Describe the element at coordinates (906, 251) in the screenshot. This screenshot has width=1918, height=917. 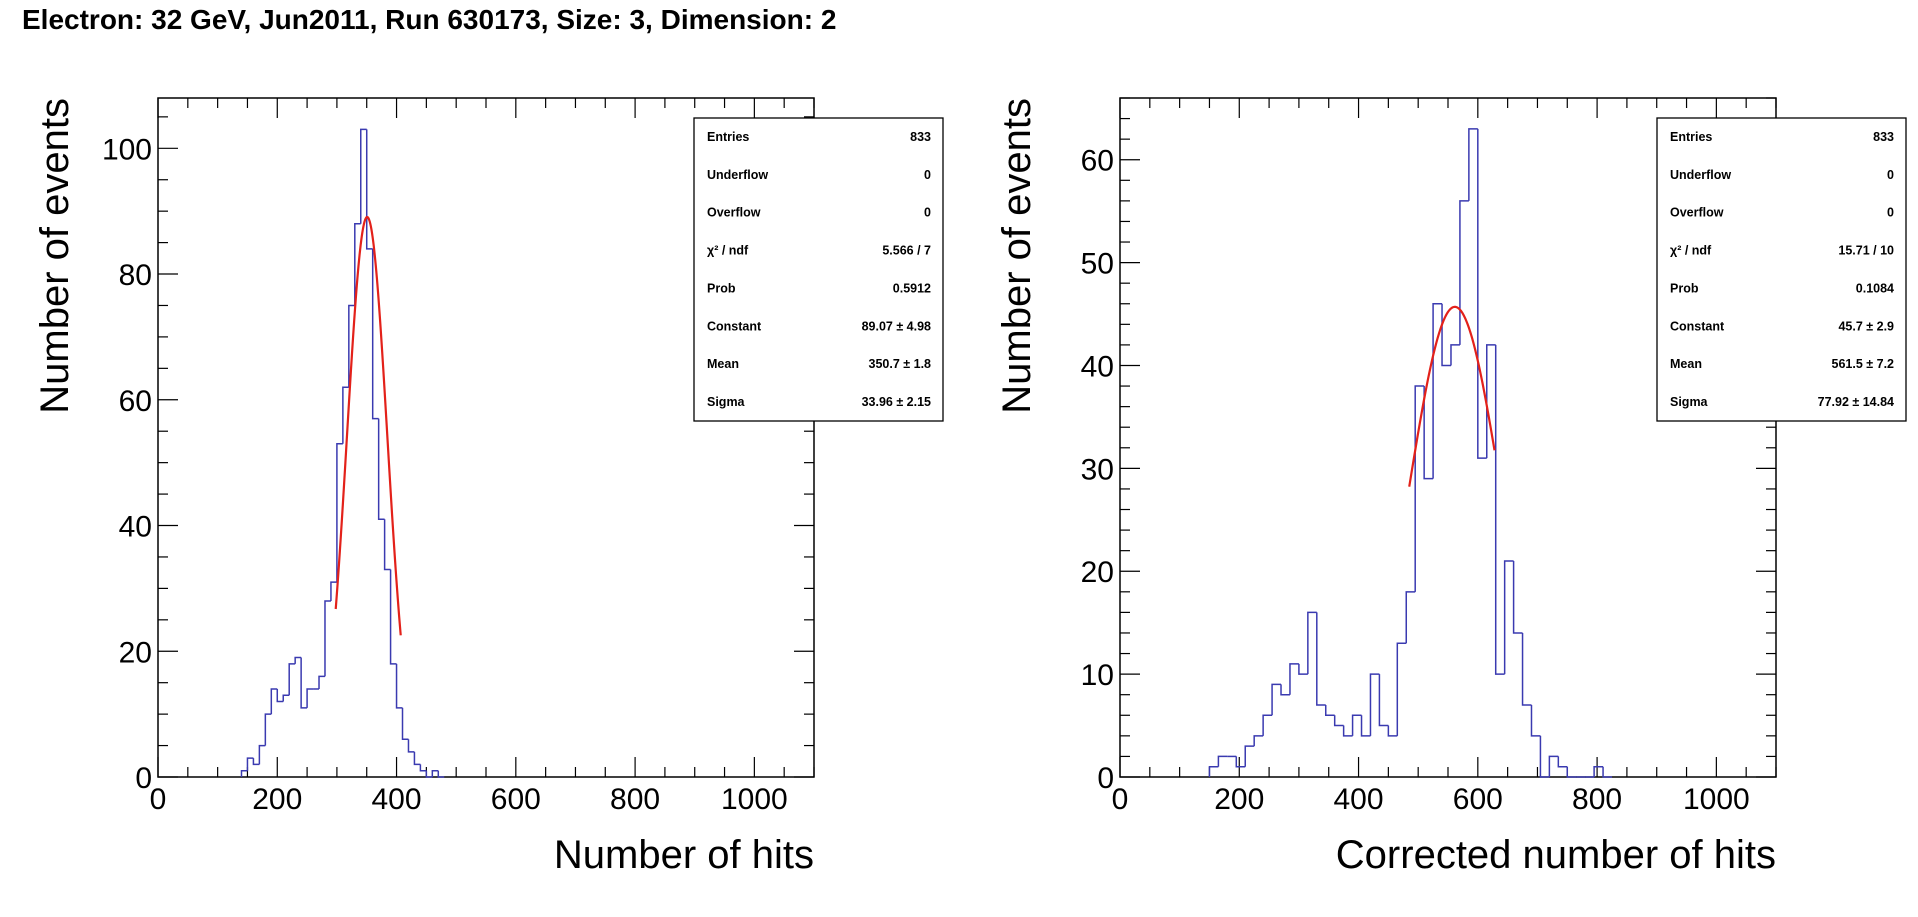
I see `stats-value: 5.566 / 7` at that location.